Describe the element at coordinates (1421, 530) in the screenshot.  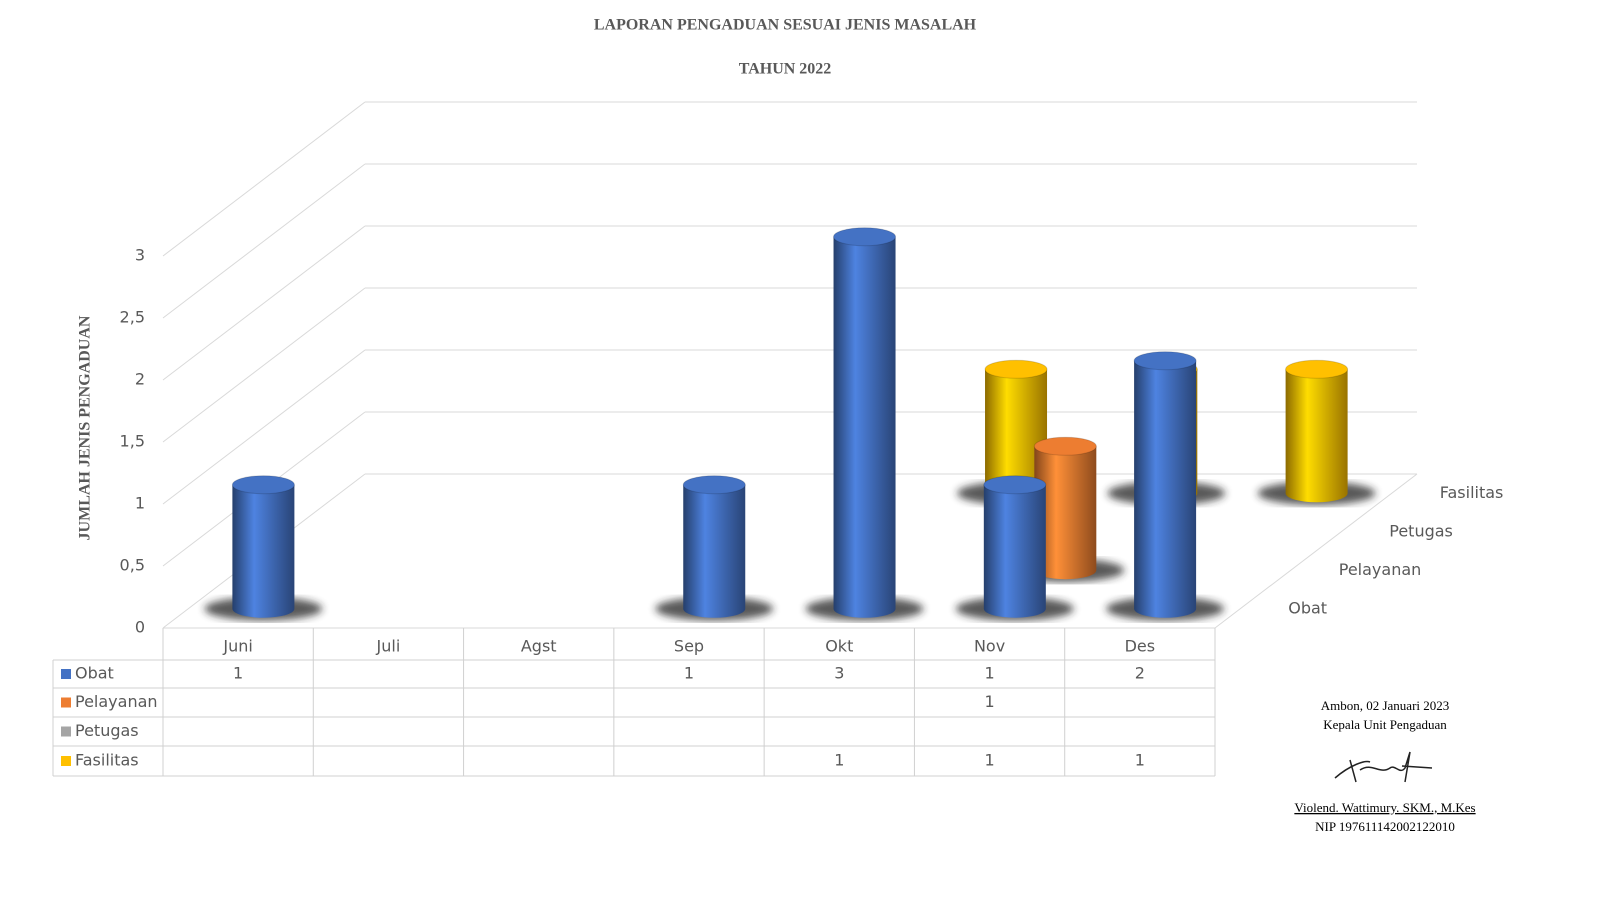
I see `depth-axis-label: Petugas` at that location.